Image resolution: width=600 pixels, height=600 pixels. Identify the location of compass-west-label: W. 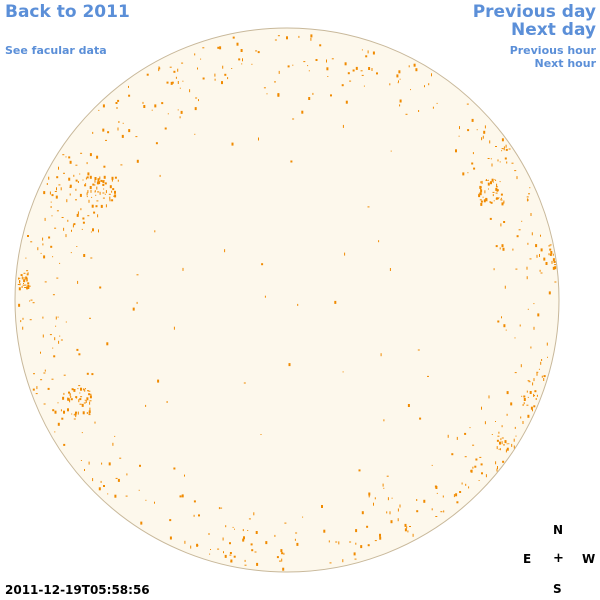
(589, 559).